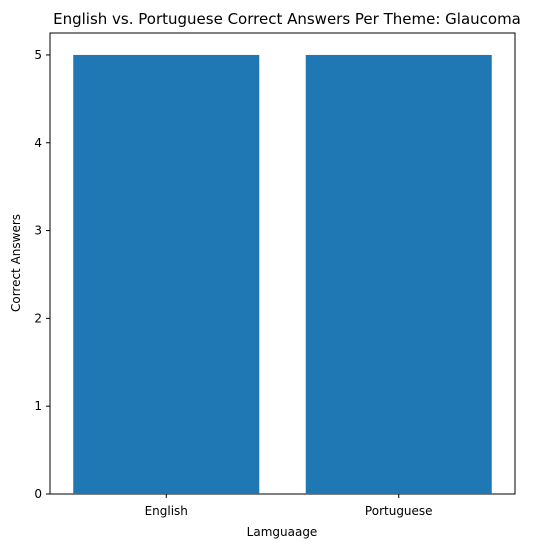  What do you see at coordinates (166, 511) in the screenshot?
I see `x-tick-label: English` at bounding box center [166, 511].